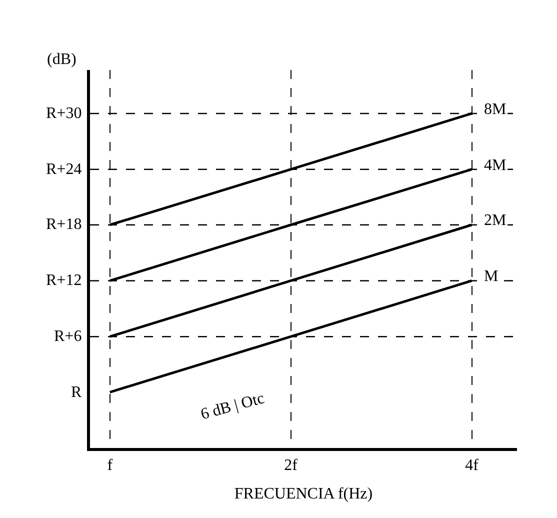 This screenshot has height=518, width=557. What do you see at coordinates (291, 465) in the screenshot?
I see `x-tick-label: 2f` at bounding box center [291, 465].